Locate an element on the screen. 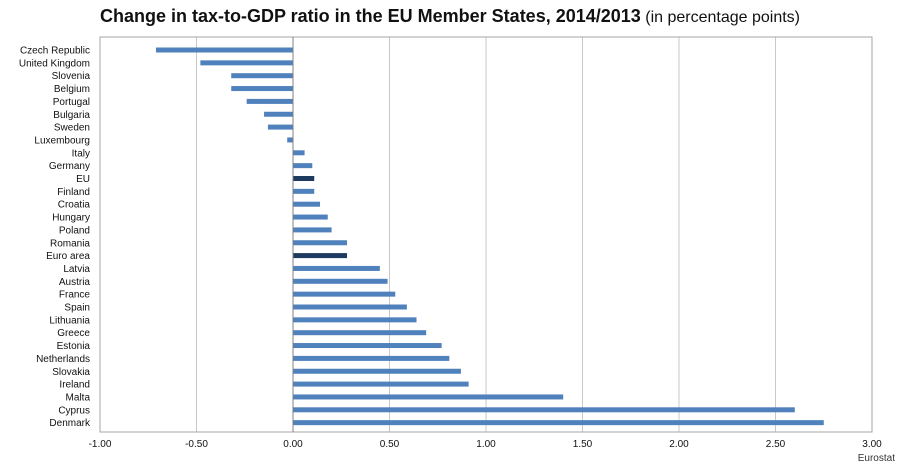  bar-croatia is located at coordinates (307, 204).